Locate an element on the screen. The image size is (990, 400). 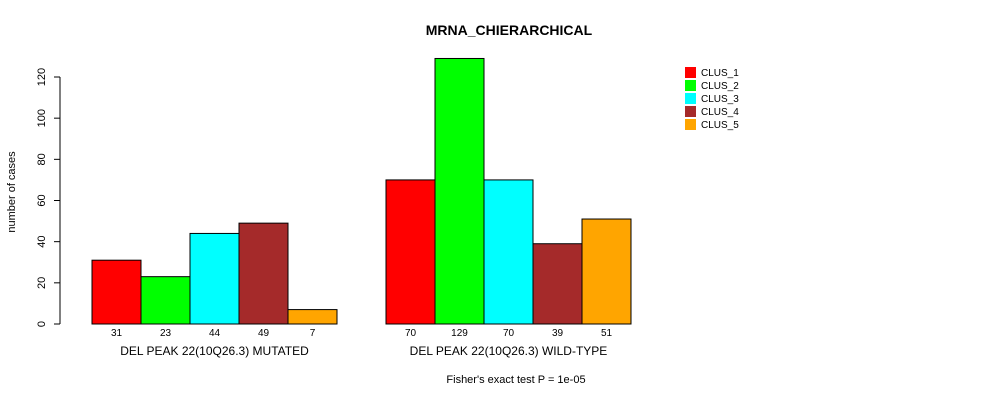
y-tick-label: 80 is located at coordinates (42, 159).